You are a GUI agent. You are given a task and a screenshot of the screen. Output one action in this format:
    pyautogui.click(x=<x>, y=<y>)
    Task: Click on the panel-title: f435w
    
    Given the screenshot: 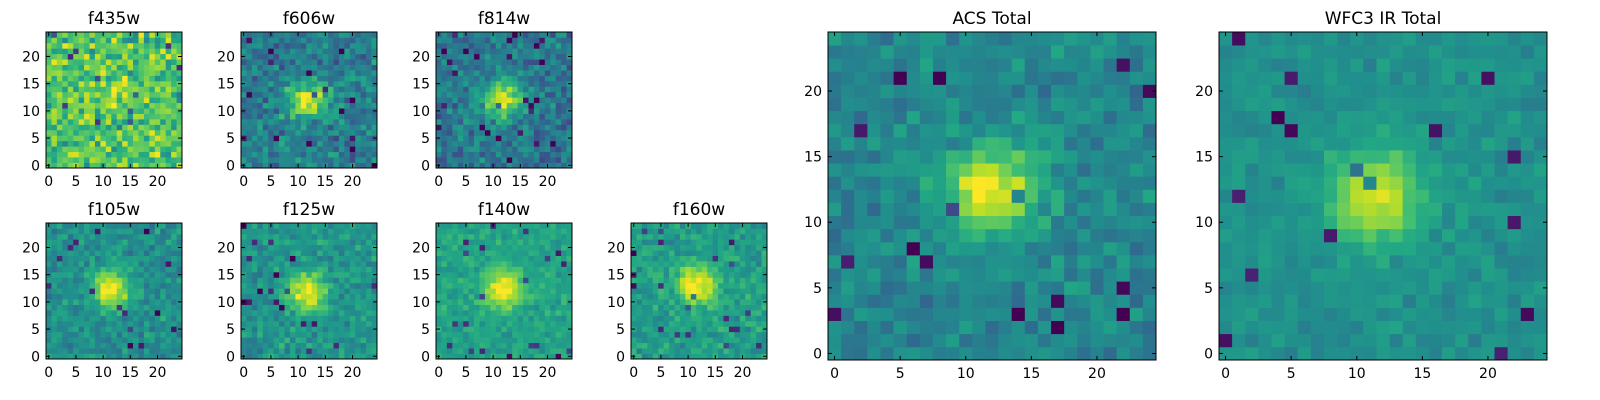 What is the action you would take?
    pyautogui.click(x=114, y=19)
    